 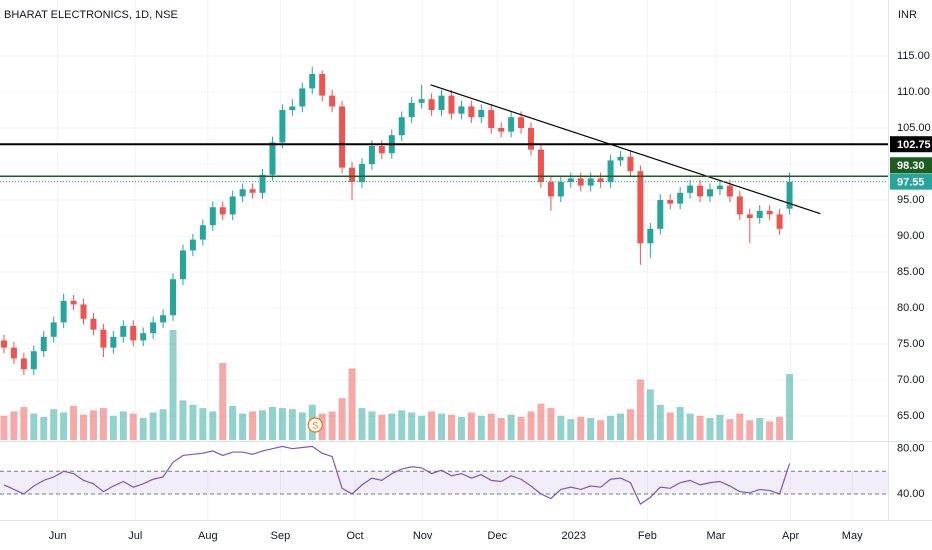 What do you see at coordinates (911, 416) in the screenshot?
I see `y-tick-label: 65.00` at bounding box center [911, 416].